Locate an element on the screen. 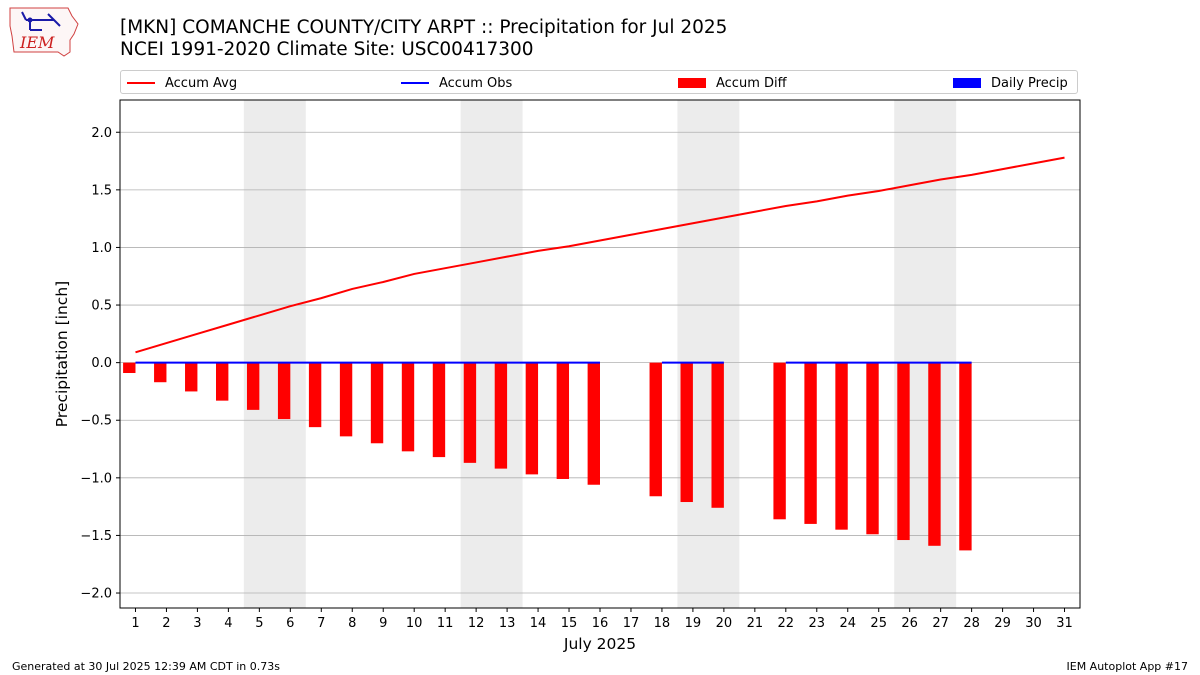  x-tick-label: 8 is located at coordinates (352, 623).